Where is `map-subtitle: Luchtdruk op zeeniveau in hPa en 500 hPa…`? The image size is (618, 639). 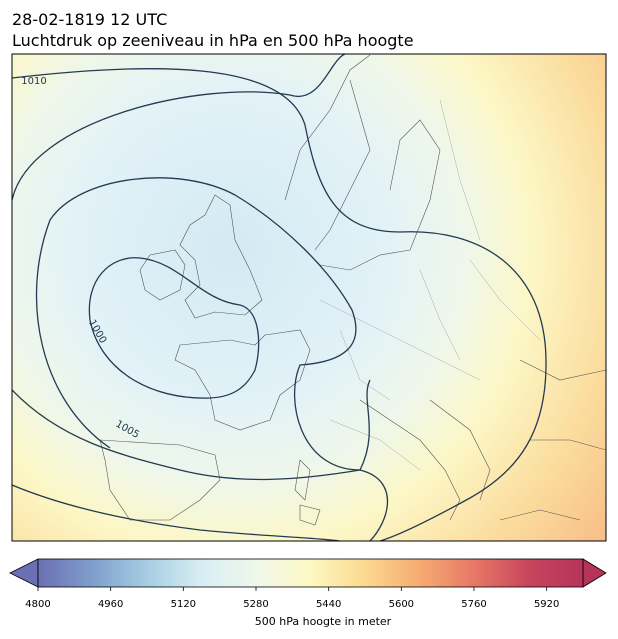
map-subtitle: Luchtdruk op zeeniveau in hPa en 500 hPa… is located at coordinates (213, 40).